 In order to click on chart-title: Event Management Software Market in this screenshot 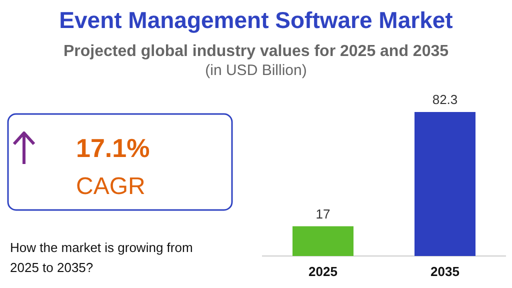, I will do `click(256, 20)`.